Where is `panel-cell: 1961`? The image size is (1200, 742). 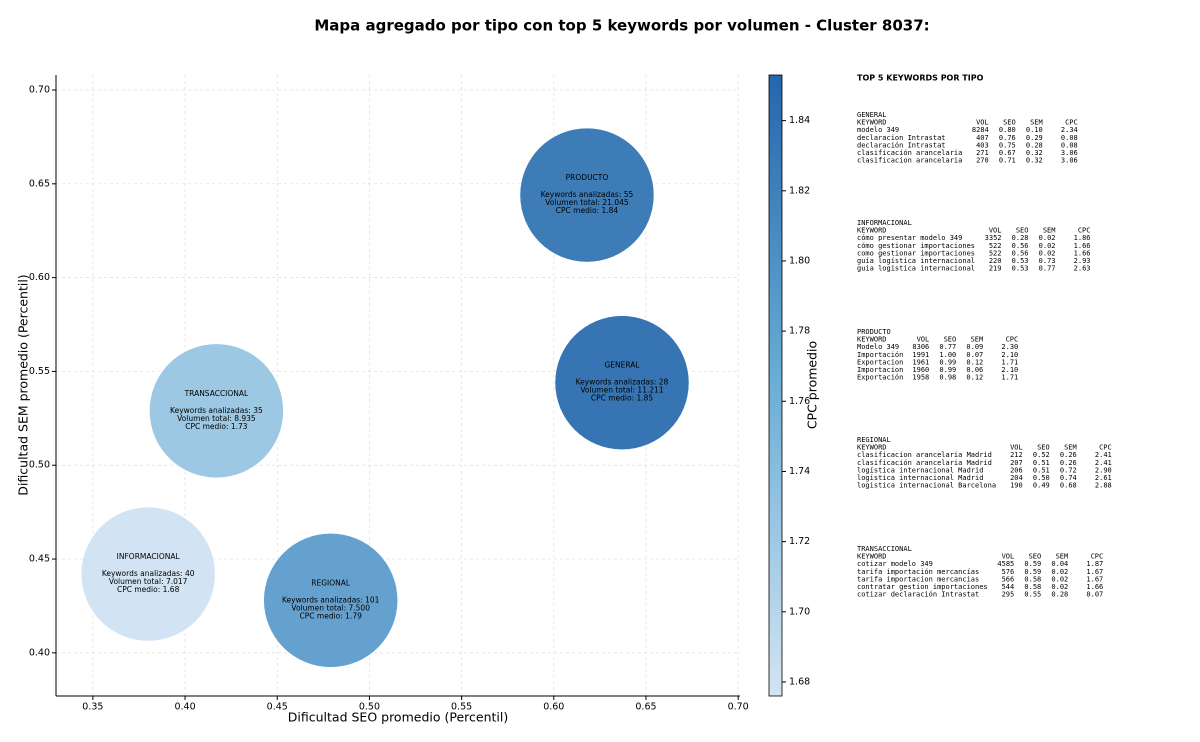
panel-cell: 1961 is located at coordinates (920, 362).